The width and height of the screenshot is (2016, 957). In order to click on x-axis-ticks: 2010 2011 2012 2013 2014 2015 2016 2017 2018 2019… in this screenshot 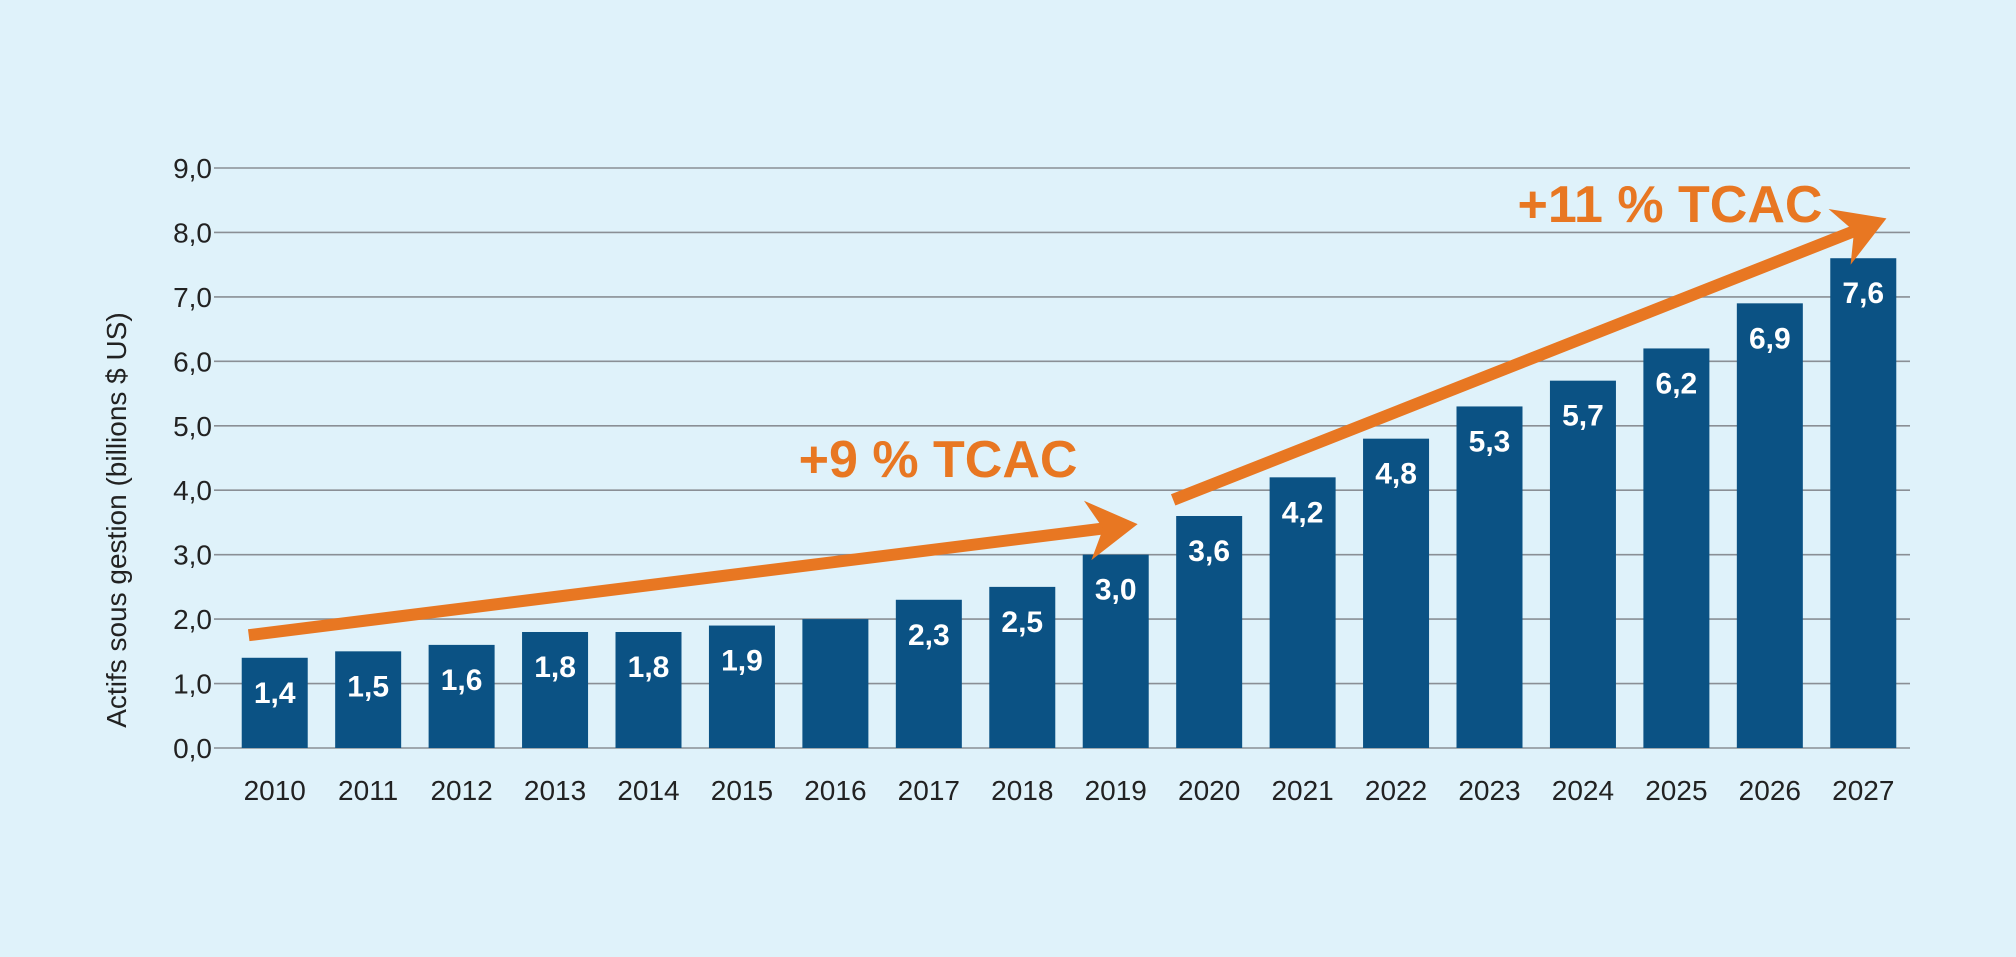, I will do `click(1069, 790)`.